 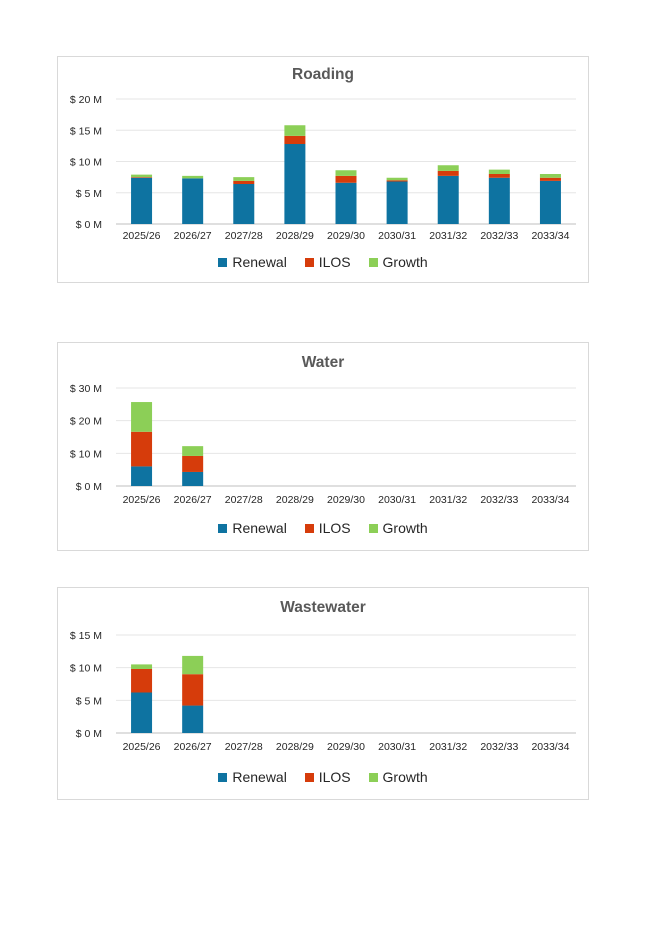 I want to click on chart-title: Wastewater, so click(x=323, y=607).